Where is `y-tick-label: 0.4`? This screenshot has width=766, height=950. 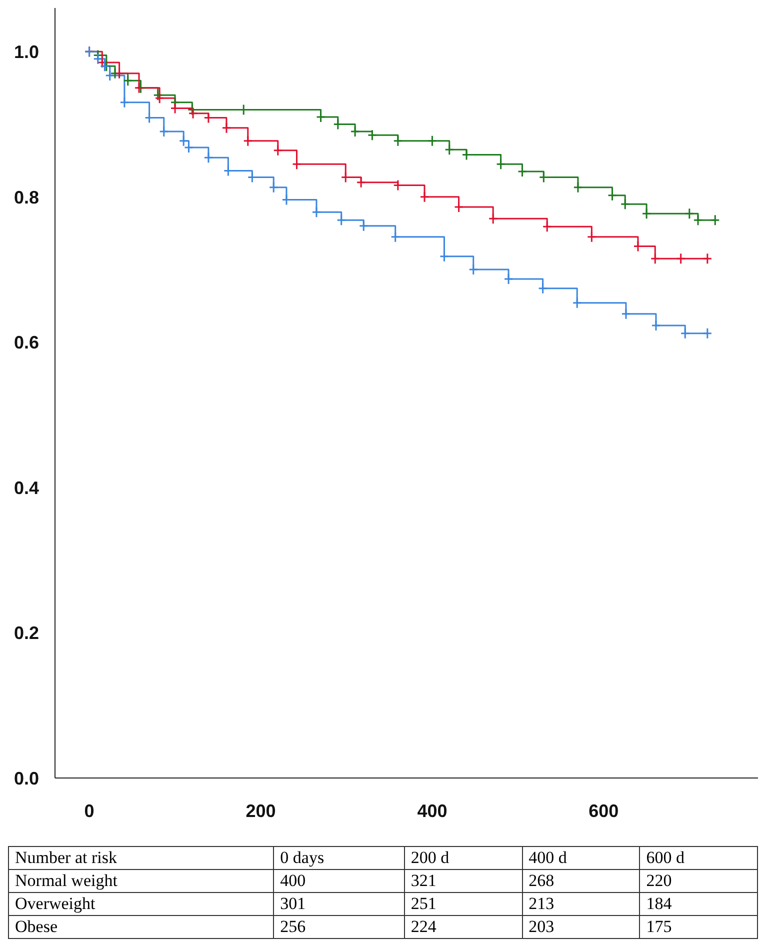 y-tick-label: 0.4 is located at coordinates (26, 488).